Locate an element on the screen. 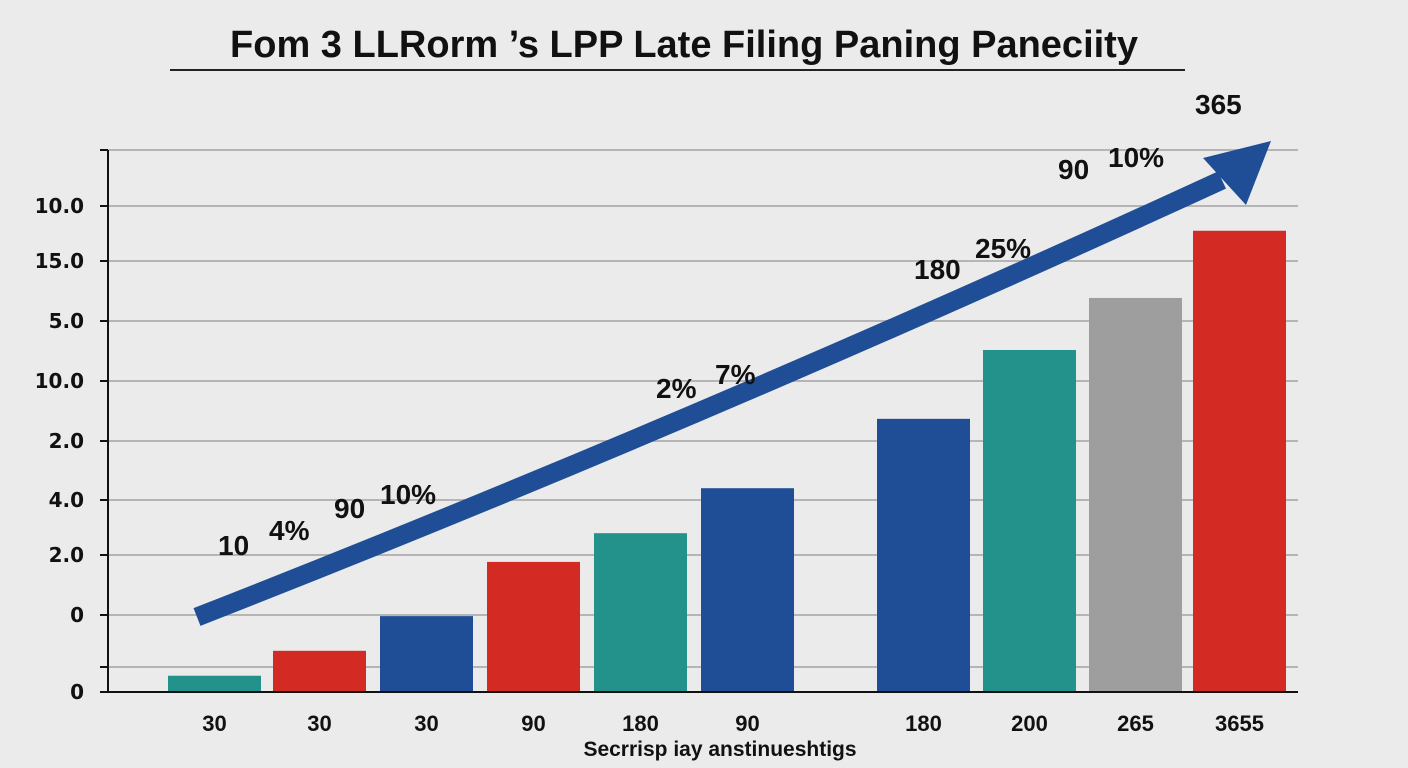 Image resolution: width=1408 pixels, height=768 pixels. x-tick-label: 3655 is located at coordinates (1239, 723).